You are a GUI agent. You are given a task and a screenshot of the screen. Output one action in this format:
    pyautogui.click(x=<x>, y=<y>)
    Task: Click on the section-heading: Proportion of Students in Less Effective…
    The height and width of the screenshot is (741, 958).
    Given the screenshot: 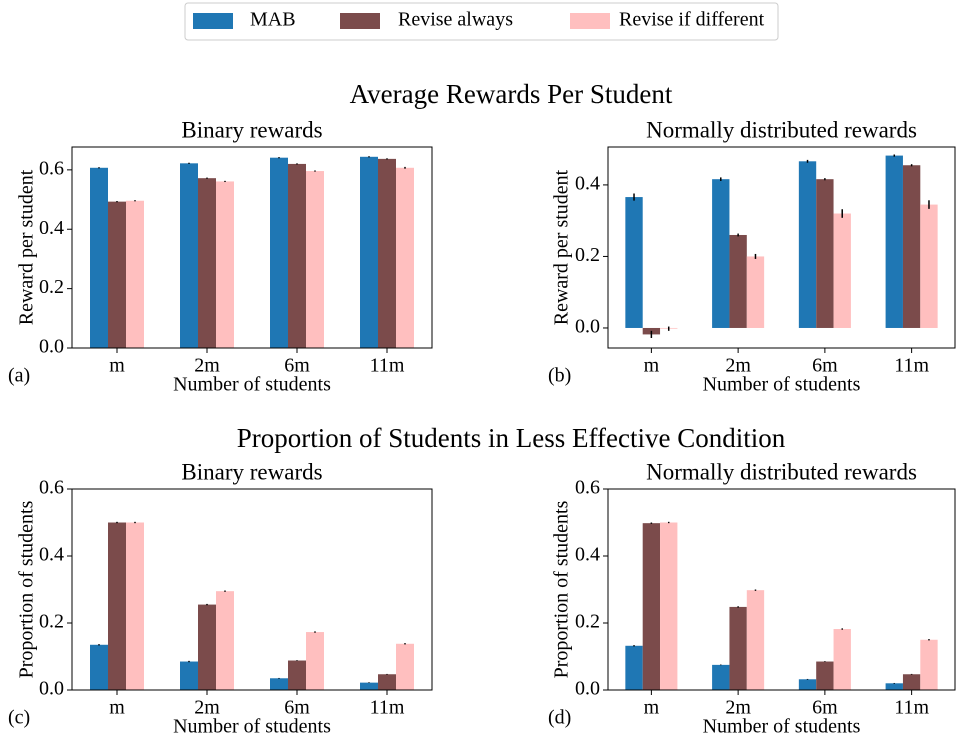 What is the action you would take?
    pyautogui.click(x=511, y=438)
    